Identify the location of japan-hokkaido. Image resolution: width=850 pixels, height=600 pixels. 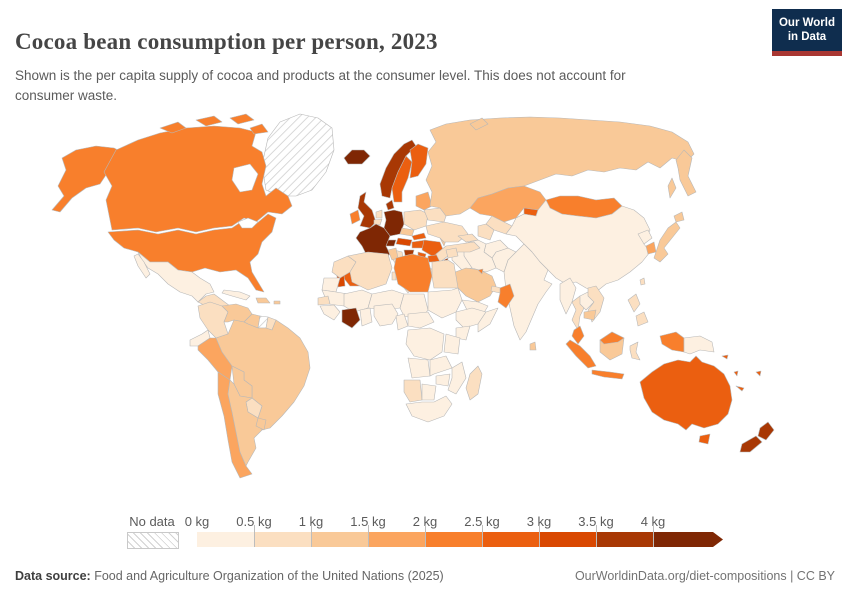
(679, 217).